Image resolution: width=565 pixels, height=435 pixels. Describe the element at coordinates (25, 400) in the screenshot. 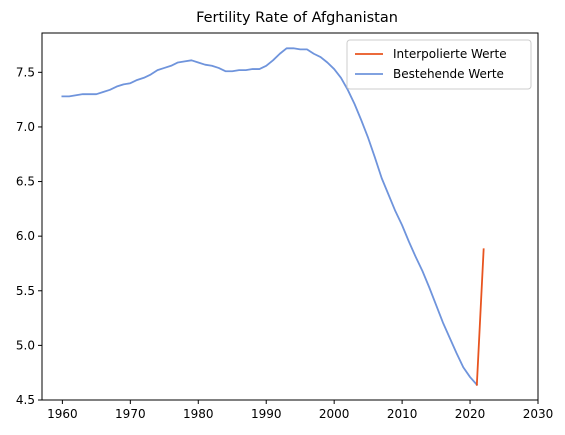

I see `y-tick-label: 4.5` at that location.